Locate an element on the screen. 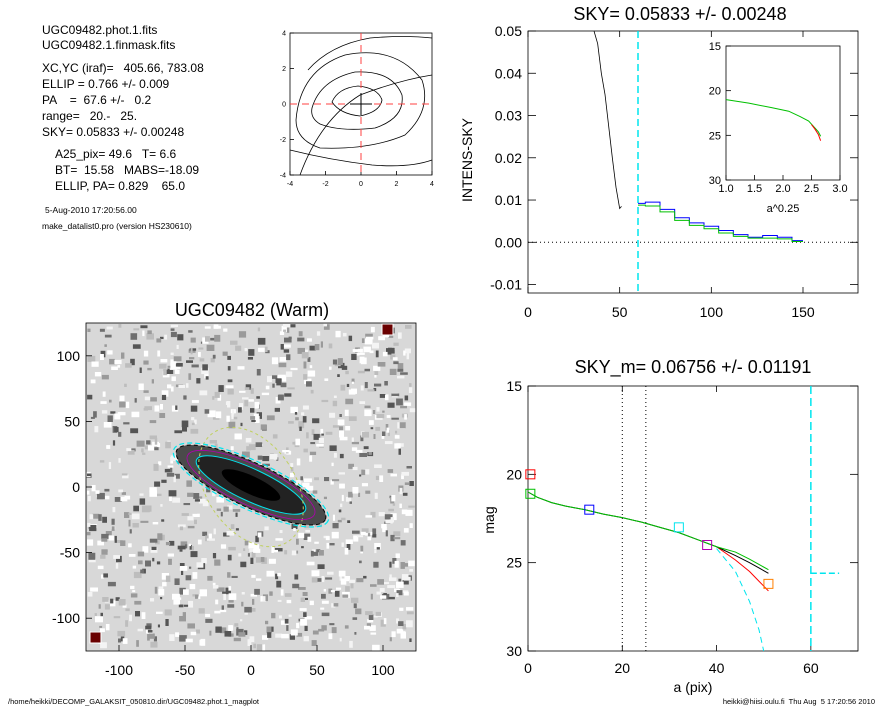  mag-marker-red is located at coordinates (530, 474).